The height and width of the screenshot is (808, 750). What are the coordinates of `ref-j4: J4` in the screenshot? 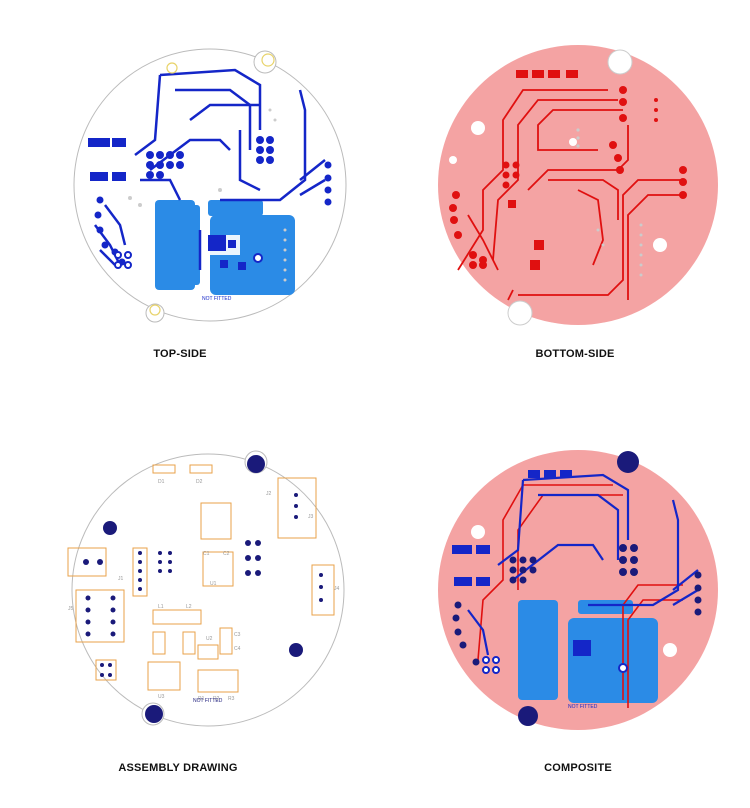 It's located at (337, 589).